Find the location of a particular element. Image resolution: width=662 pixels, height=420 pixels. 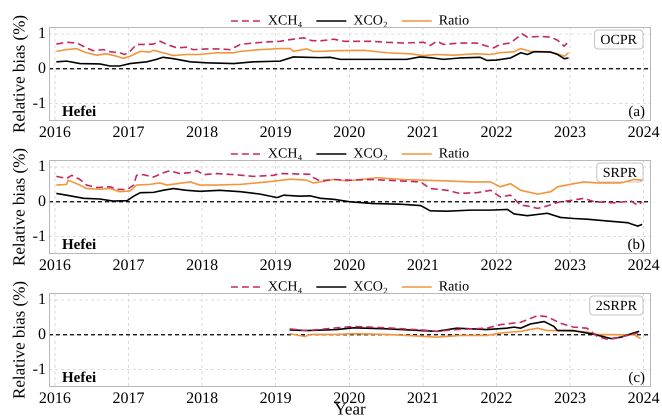

annotation: 2SRPR is located at coordinates (617, 306).